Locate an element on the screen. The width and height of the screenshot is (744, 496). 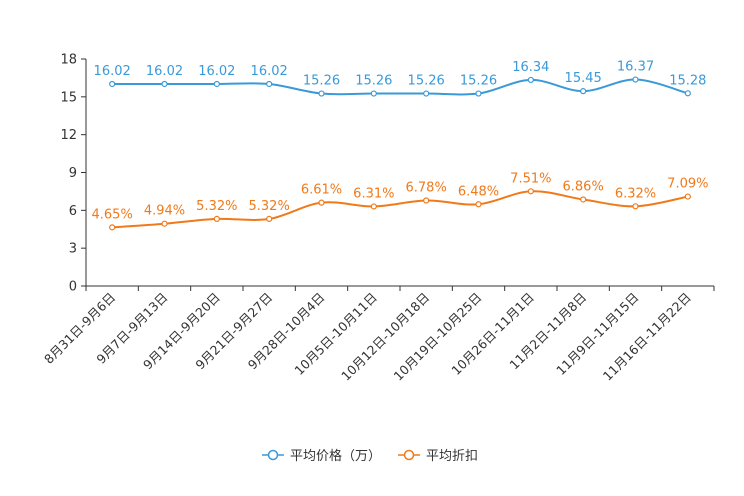
legend-item-avg-price: 平均价格（万） is located at coordinates (321, 456).